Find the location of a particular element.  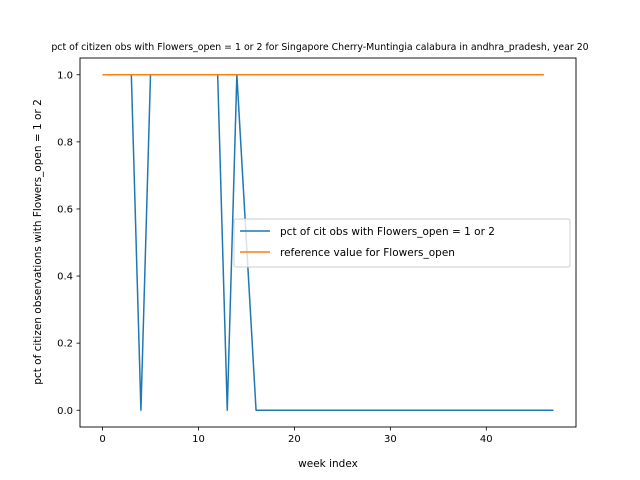

x-tick-label: 10 is located at coordinates (198, 439).